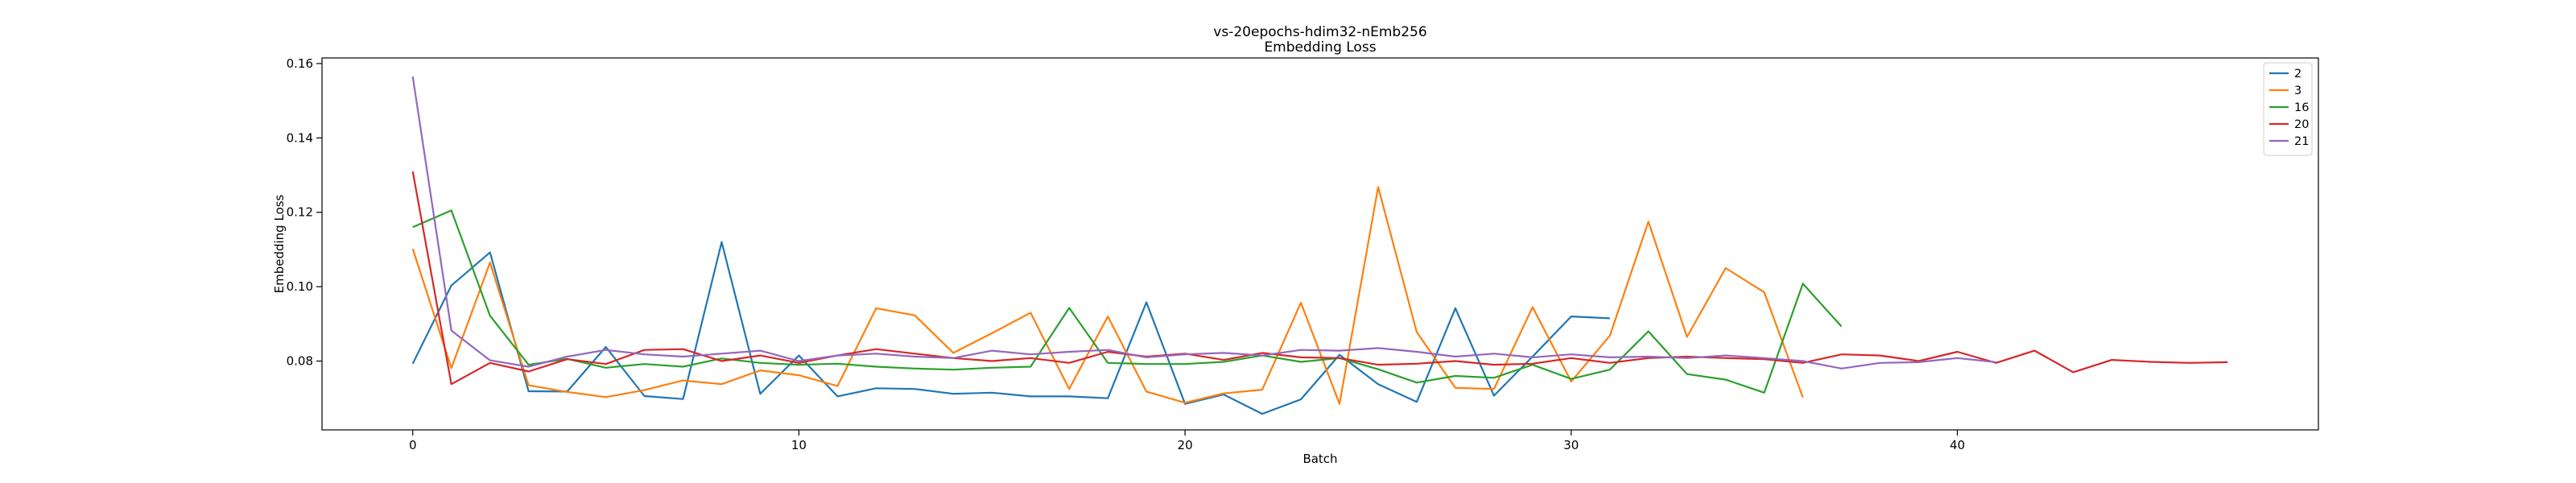 The image size is (2576, 483). What do you see at coordinates (1319, 459) in the screenshot?
I see `x-axis-label: Batch` at bounding box center [1319, 459].